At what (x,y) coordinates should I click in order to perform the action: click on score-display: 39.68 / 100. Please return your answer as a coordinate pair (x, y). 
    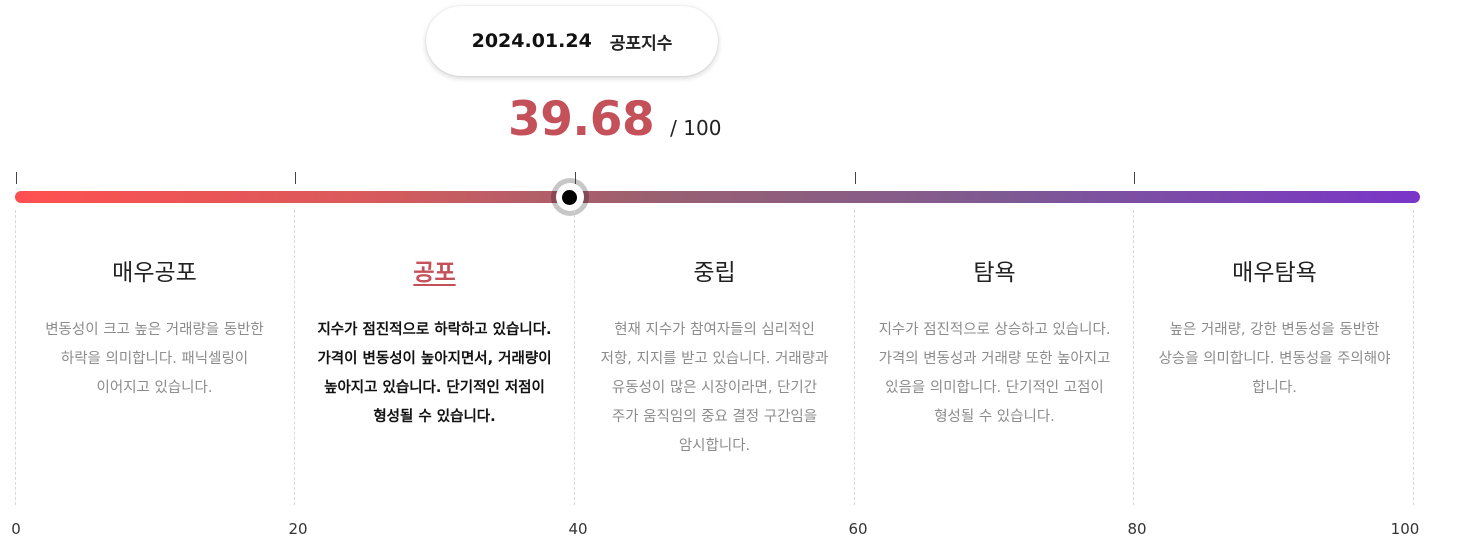
    Looking at the image, I should click on (614, 119).